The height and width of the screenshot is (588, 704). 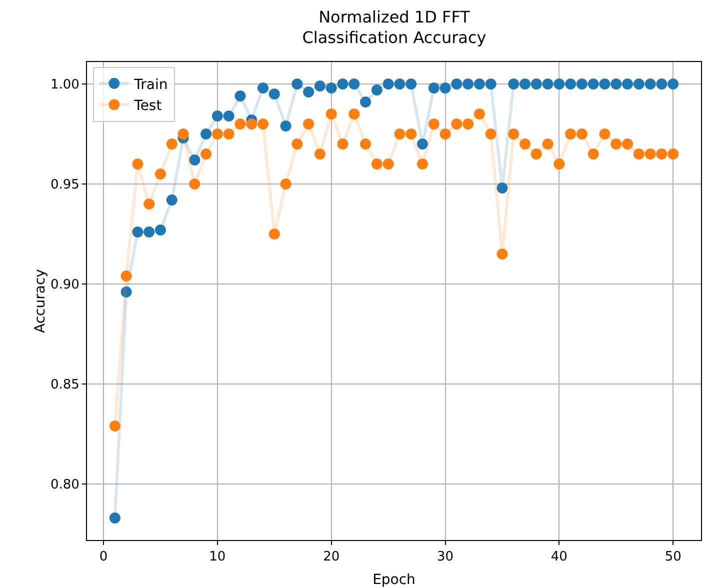 I want to click on y-tick-label: 0.80, so click(x=65, y=485).